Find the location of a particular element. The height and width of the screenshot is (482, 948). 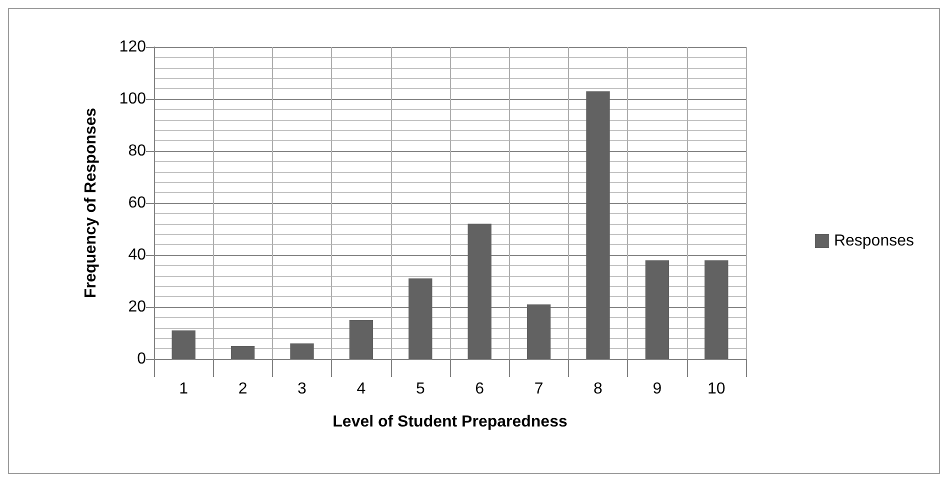

legend-label: Responses is located at coordinates (874, 241).